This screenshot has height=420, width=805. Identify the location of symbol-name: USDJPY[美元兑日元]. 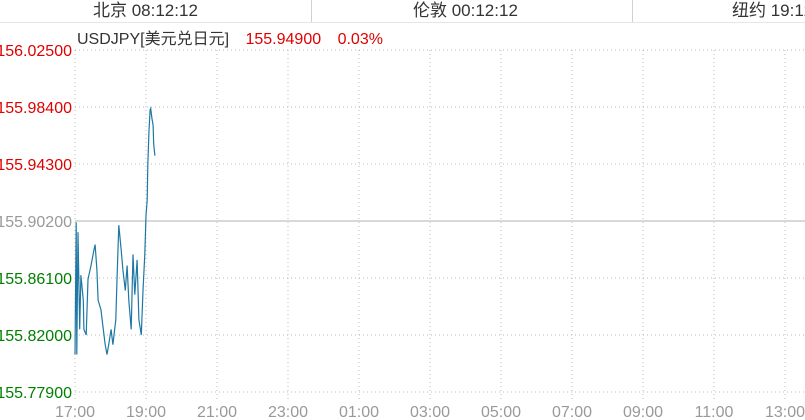
(153, 39).